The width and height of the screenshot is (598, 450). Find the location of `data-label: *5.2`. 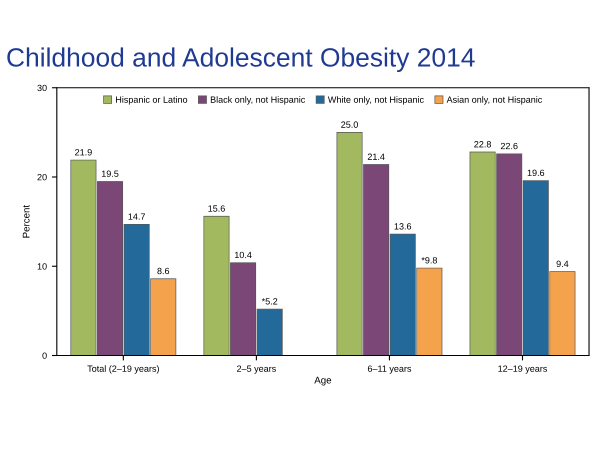

data-label: *5.2 is located at coordinates (270, 301).